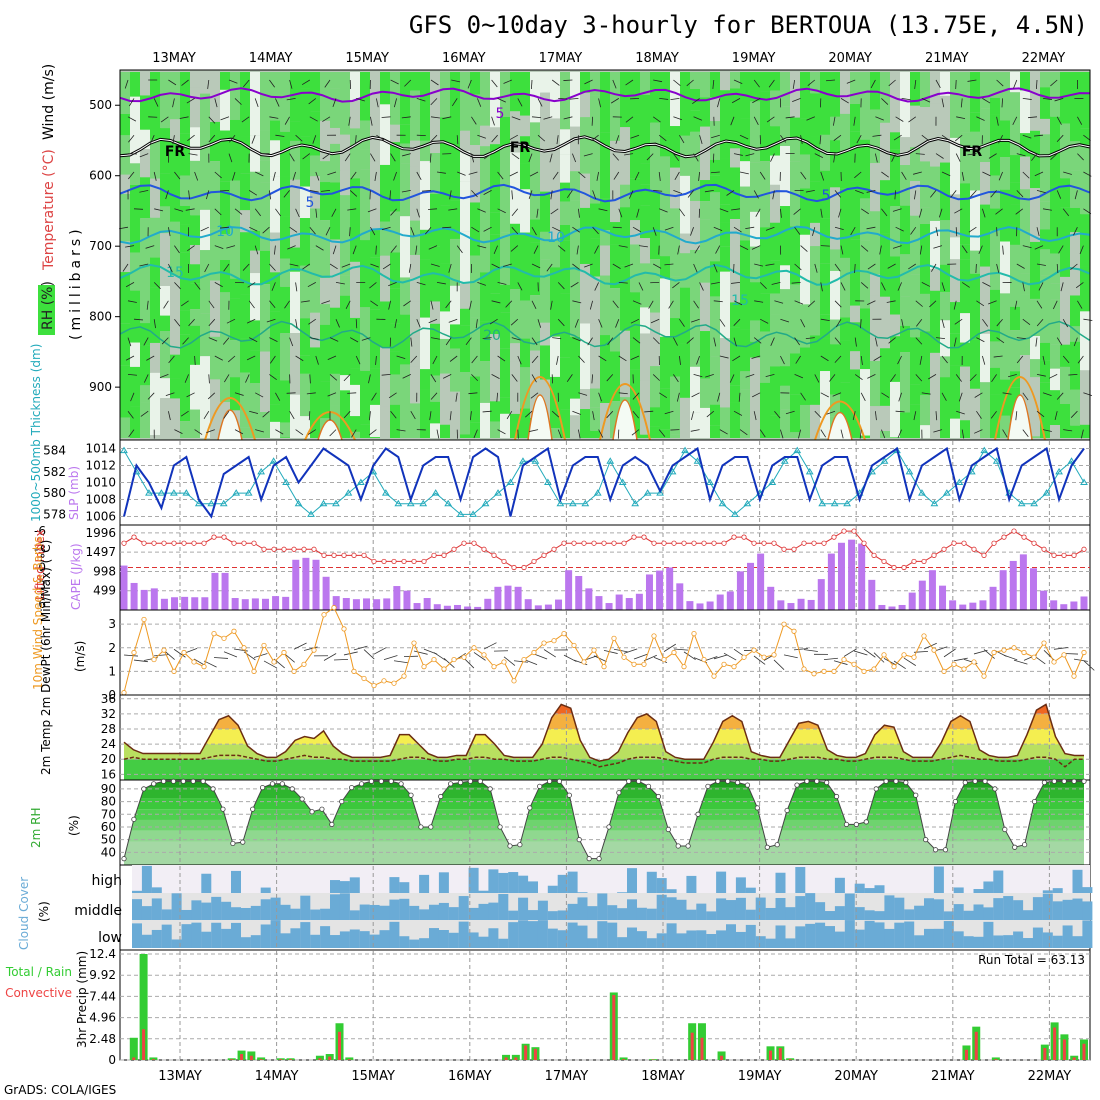 This screenshot has width=1100, height=1100. I want to click on cape-bar, so click(144, 599).